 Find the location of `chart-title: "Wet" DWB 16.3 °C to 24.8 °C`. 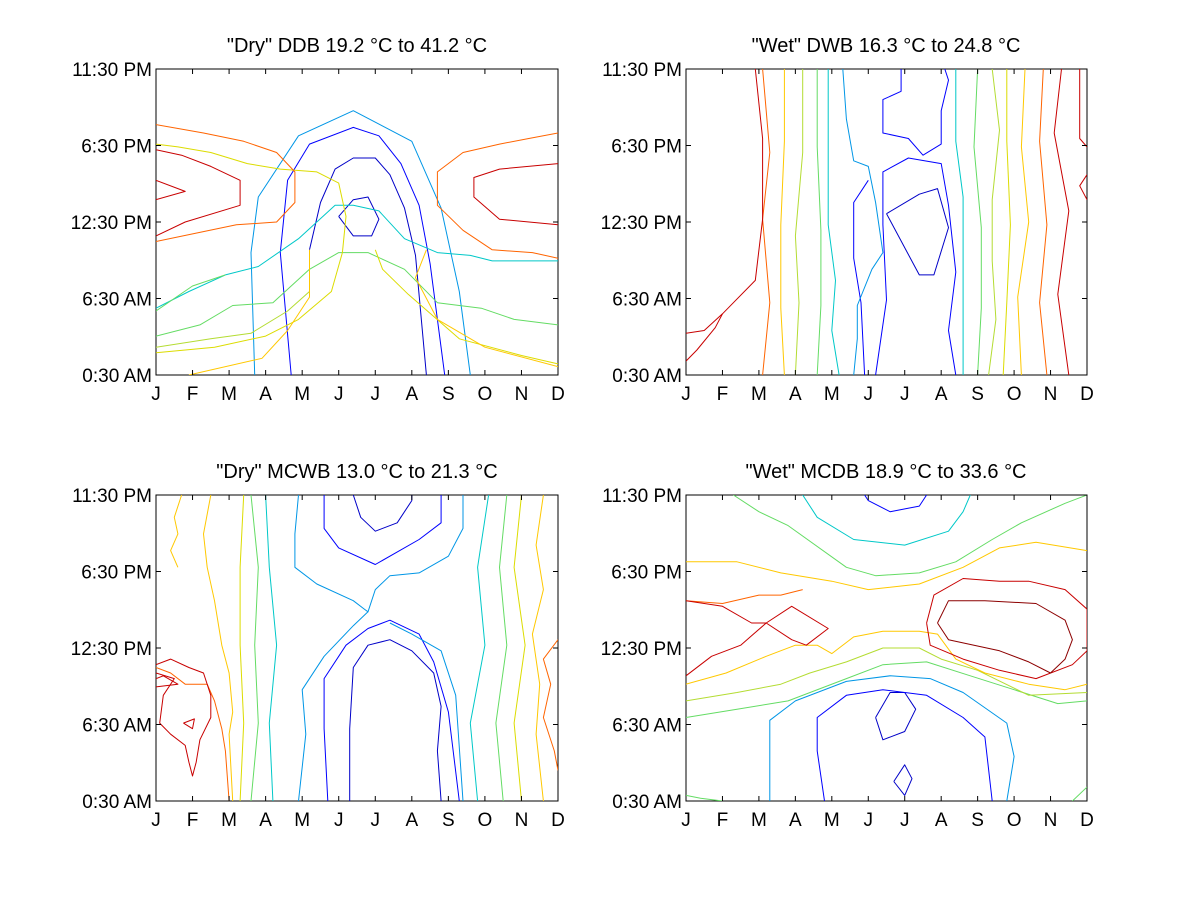

chart-title: "Wet" DWB 16.3 °C to 24.8 °C is located at coordinates (886, 46).